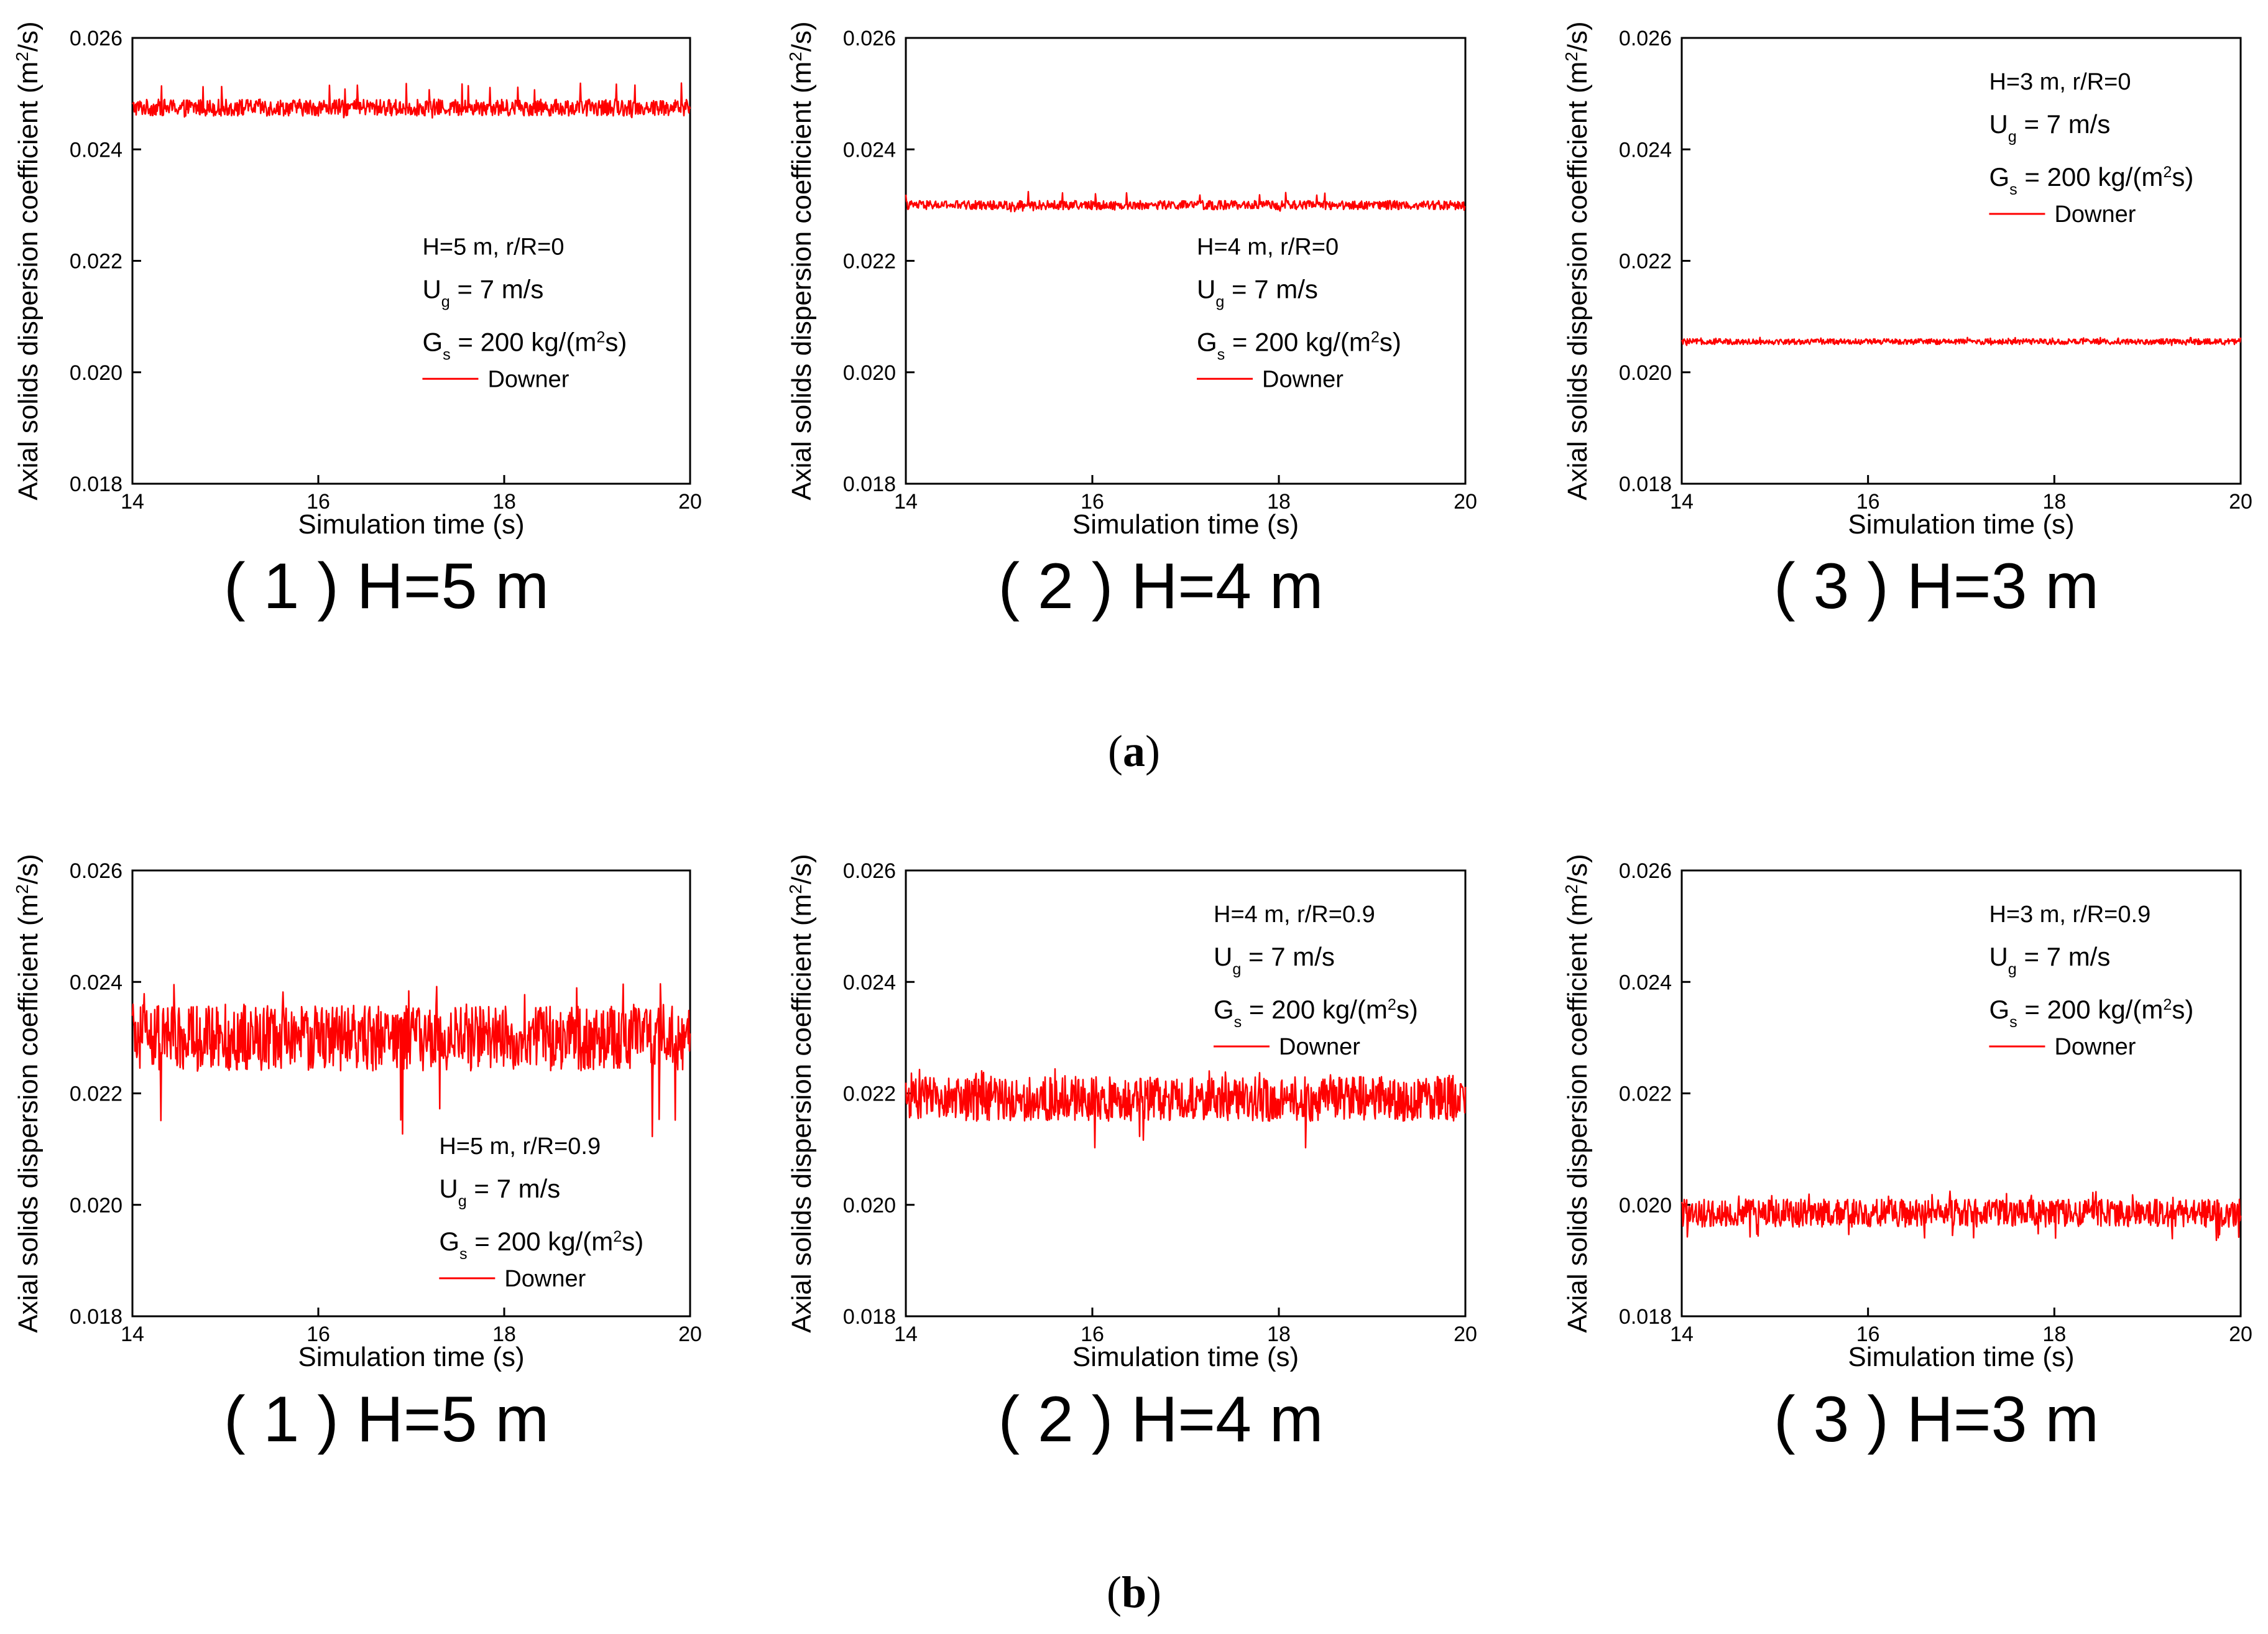 This screenshot has height=1634, width=2268. What do you see at coordinates (1294, 915) in the screenshot?
I see `legend-condition: H=4 m, r/R=0.9` at bounding box center [1294, 915].